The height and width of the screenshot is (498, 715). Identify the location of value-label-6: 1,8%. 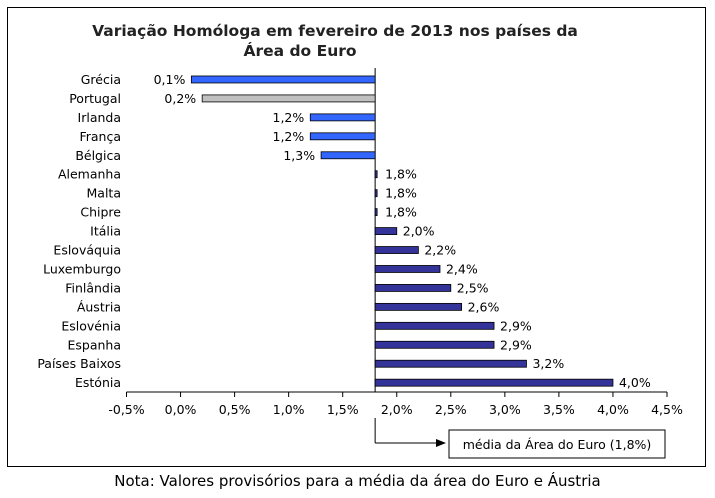
(401, 193).